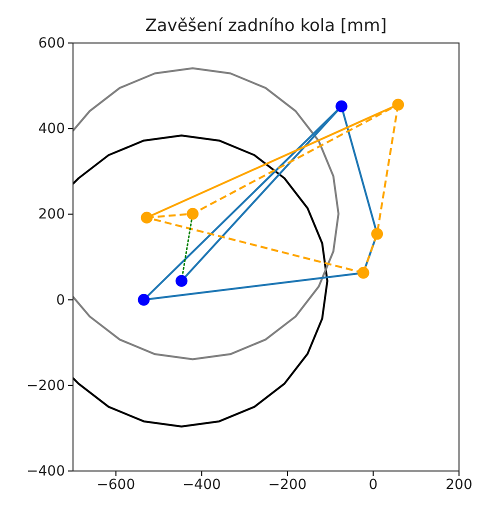  Describe the element at coordinates (287, 484) in the screenshot. I see `x-tick-label: −200` at that location.